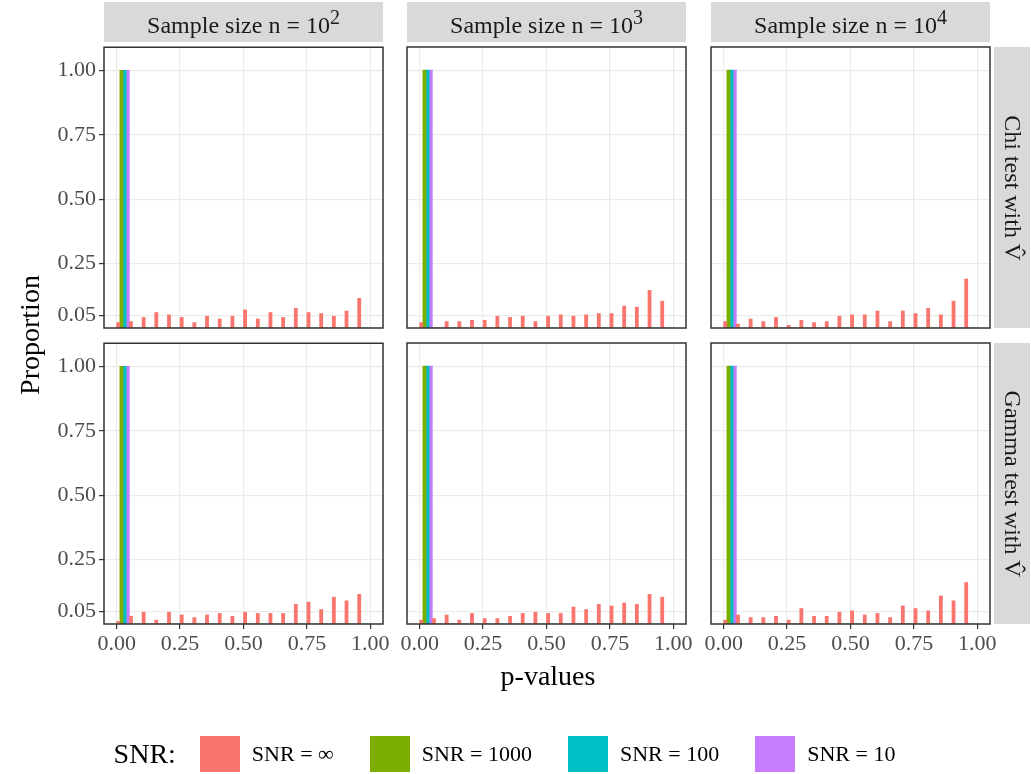  What do you see at coordinates (1012, 187) in the screenshot?
I see `y2-axis-title: Chi test with V̂` at bounding box center [1012, 187].